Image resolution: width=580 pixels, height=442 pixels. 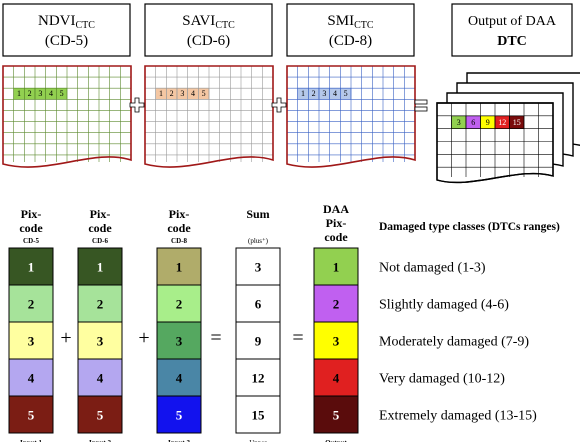 I want to click on smi-pixcode-title: Pix-, so click(x=179, y=214).